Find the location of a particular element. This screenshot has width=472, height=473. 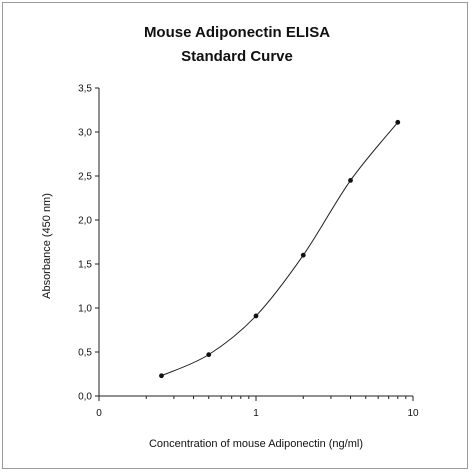

y-tick-label: 2,5 is located at coordinates (85, 177).